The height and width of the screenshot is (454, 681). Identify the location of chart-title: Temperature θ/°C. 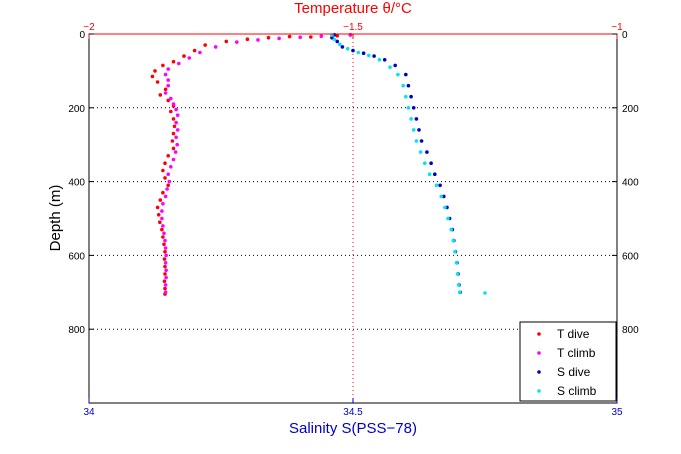
(353, 8).